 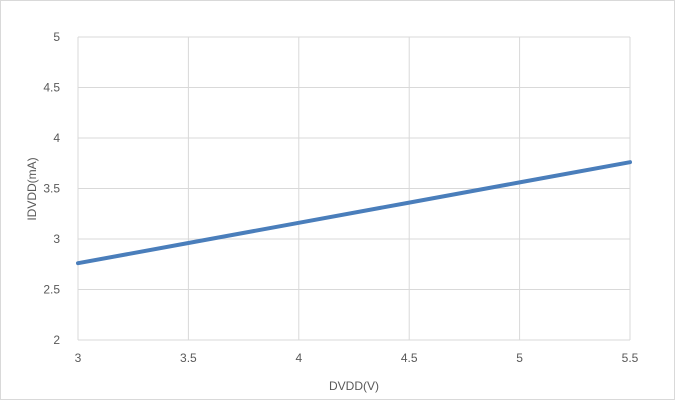 What do you see at coordinates (354, 386) in the screenshot?
I see `x-axis-title: DVDD(V)` at bounding box center [354, 386].